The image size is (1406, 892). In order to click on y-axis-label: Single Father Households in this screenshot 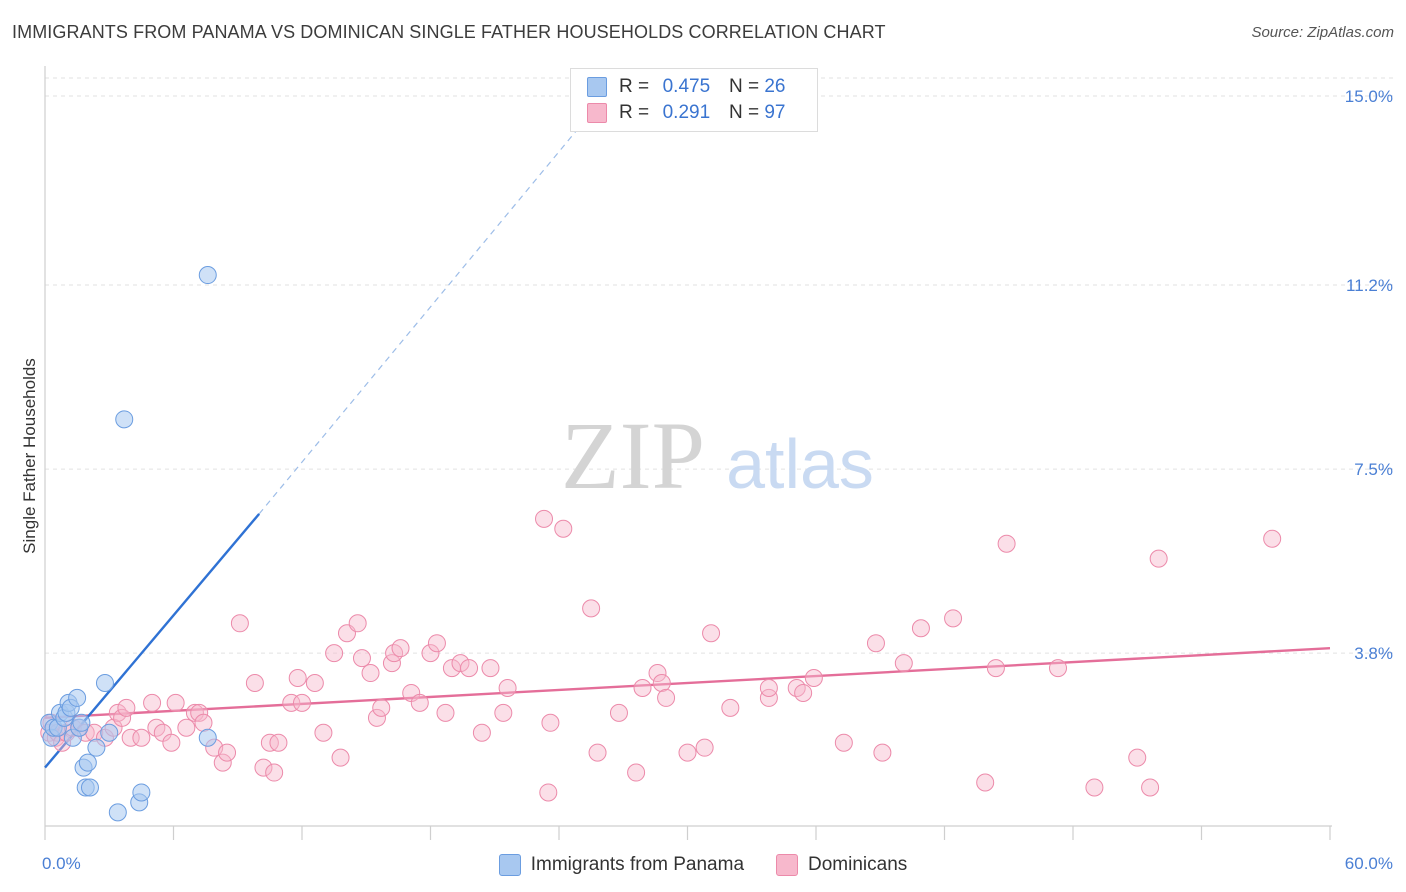, I will do `click(29, 456)`.